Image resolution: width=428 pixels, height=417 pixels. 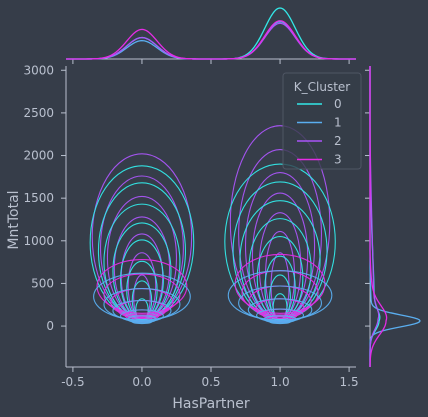 I want to click on x-tick-label-1: 0.0, so click(x=141, y=382).